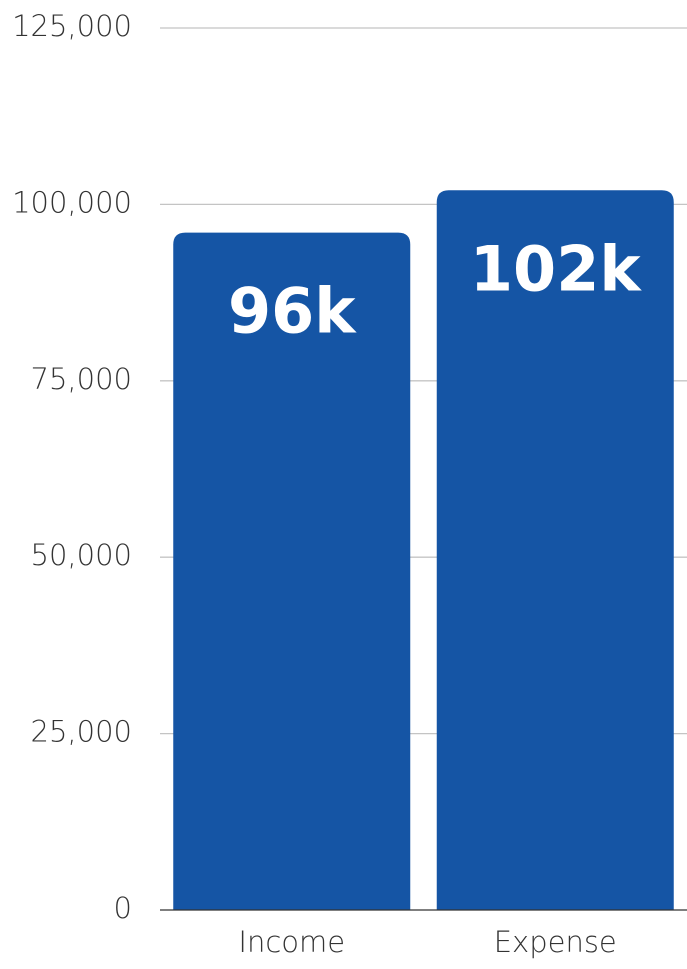  Describe the element at coordinates (123, 908) in the screenshot. I see `y-tick-label: 0` at that location.